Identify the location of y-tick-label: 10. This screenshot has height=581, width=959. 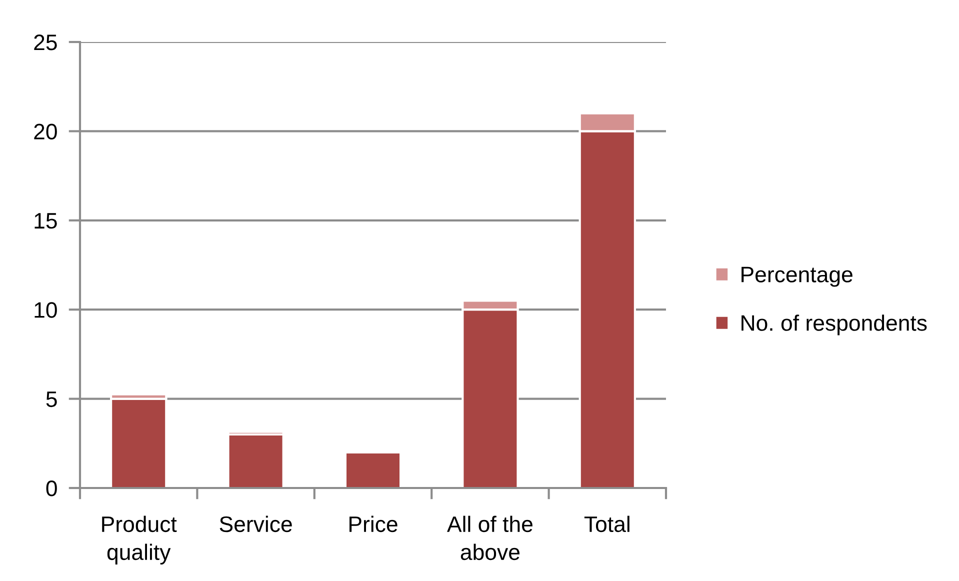
(45, 310).